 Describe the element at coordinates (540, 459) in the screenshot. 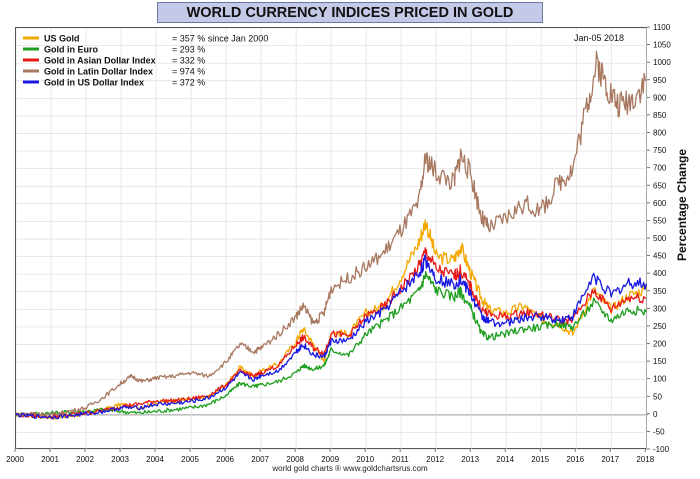

I see `x-tick-label: 2015` at that location.